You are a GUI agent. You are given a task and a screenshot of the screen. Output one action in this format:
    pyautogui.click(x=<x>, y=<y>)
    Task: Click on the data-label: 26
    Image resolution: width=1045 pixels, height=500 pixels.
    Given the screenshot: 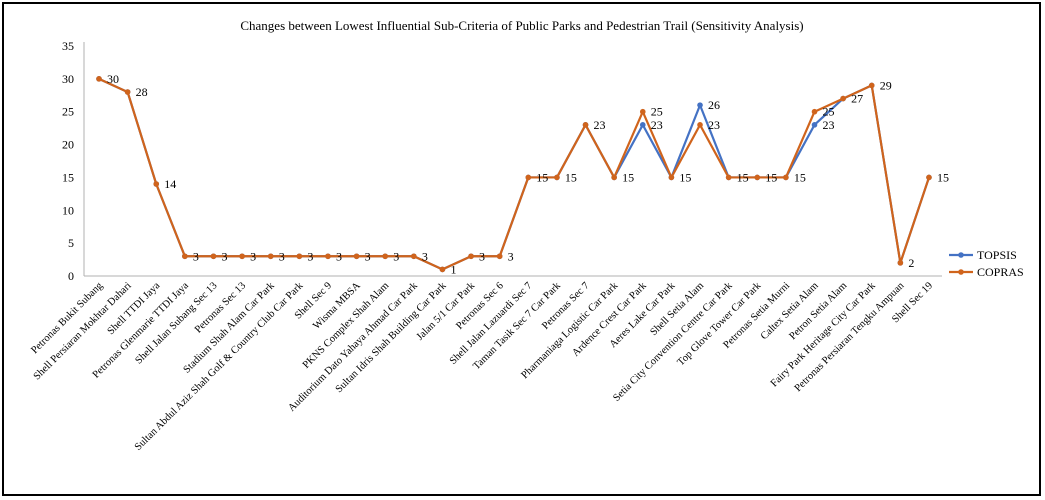 What is the action you would take?
    pyautogui.click(x=714, y=105)
    